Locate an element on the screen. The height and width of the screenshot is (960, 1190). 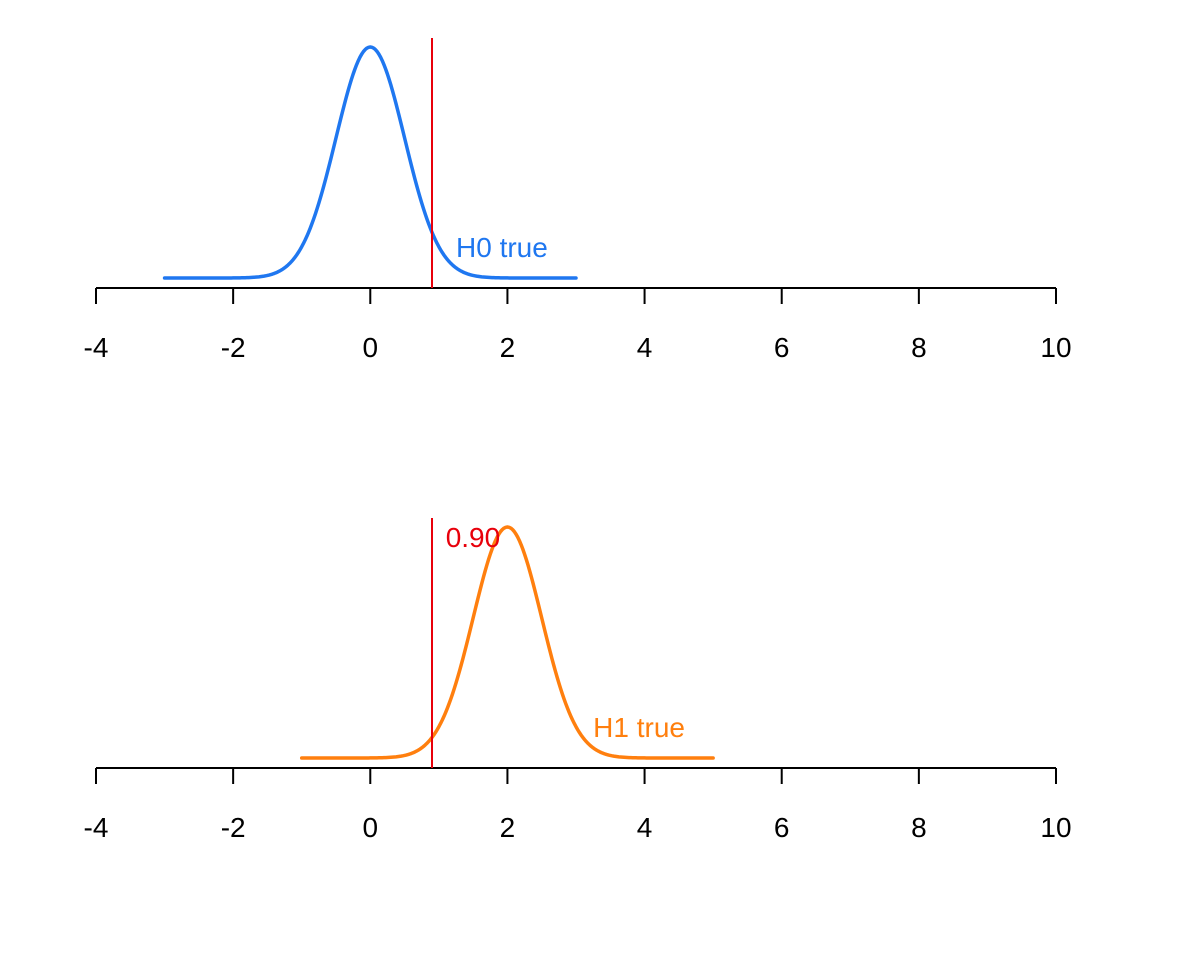
series-label: H0 true is located at coordinates (502, 247).